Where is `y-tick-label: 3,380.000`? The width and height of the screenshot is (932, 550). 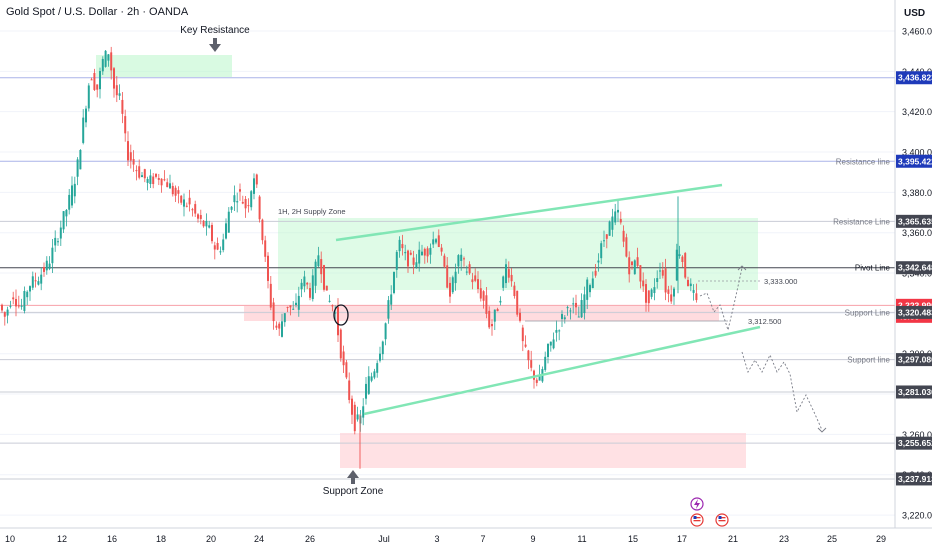
y-tick-label: 3,380.000 is located at coordinates (917, 193).